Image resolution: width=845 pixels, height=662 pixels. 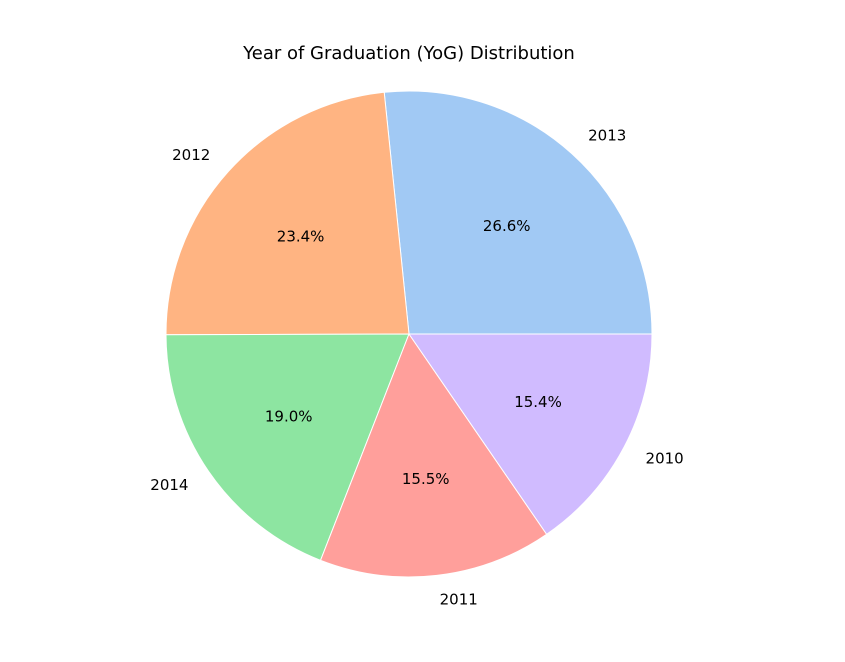 What do you see at coordinates (169, 485) in the screenshot?
I see `slice-label-2014: 2014` at bounding box center [169, 485].